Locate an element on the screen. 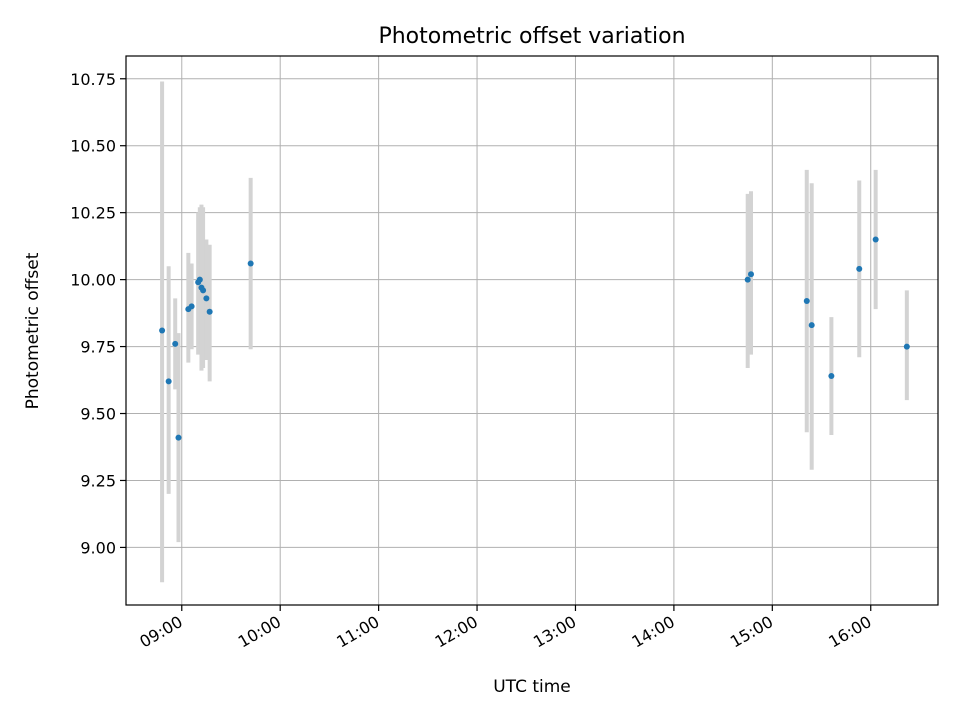 This screenshot has width=960, height=720. y-tick-label: 10.50 is located at coordinates (93, 146).